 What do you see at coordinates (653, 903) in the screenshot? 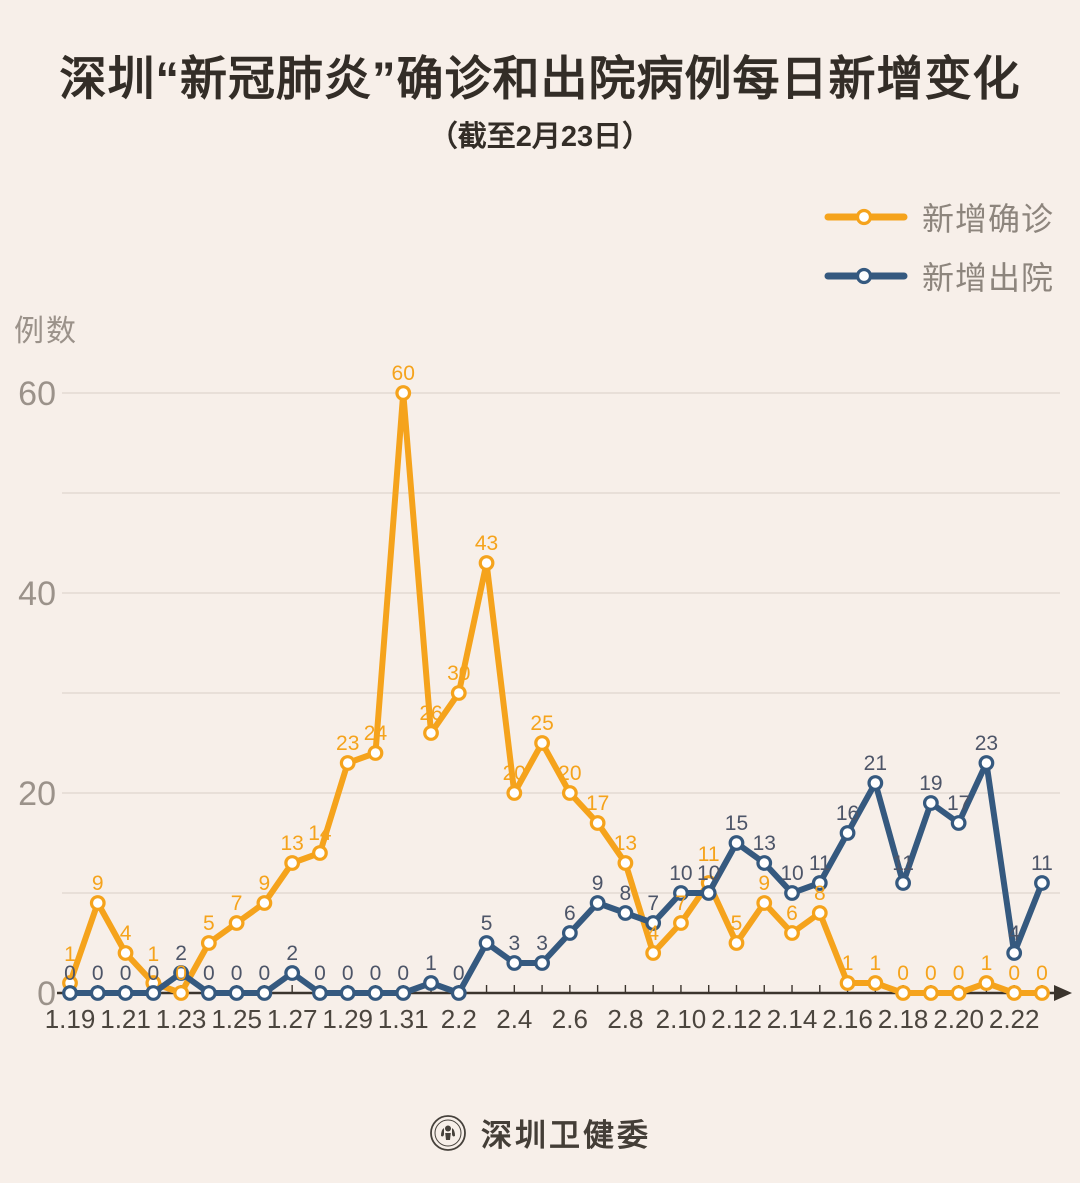
I see `discharged-value-label: 7` at bounding box center [653, 903].